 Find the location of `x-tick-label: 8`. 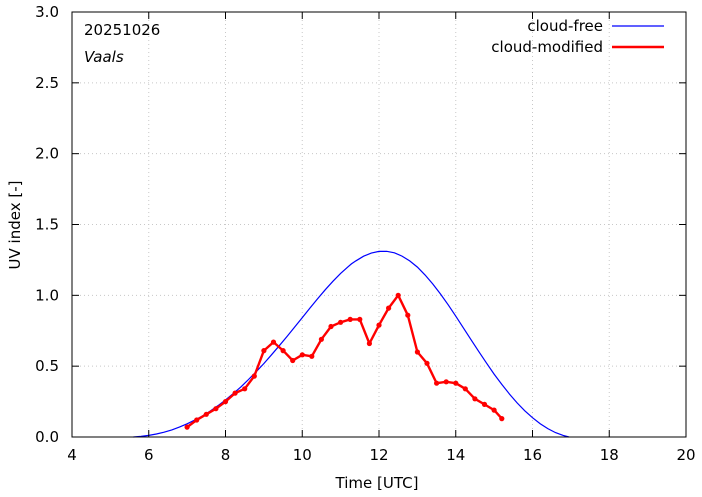

x-tick-label: 8 is located at coordinates (226, 455).